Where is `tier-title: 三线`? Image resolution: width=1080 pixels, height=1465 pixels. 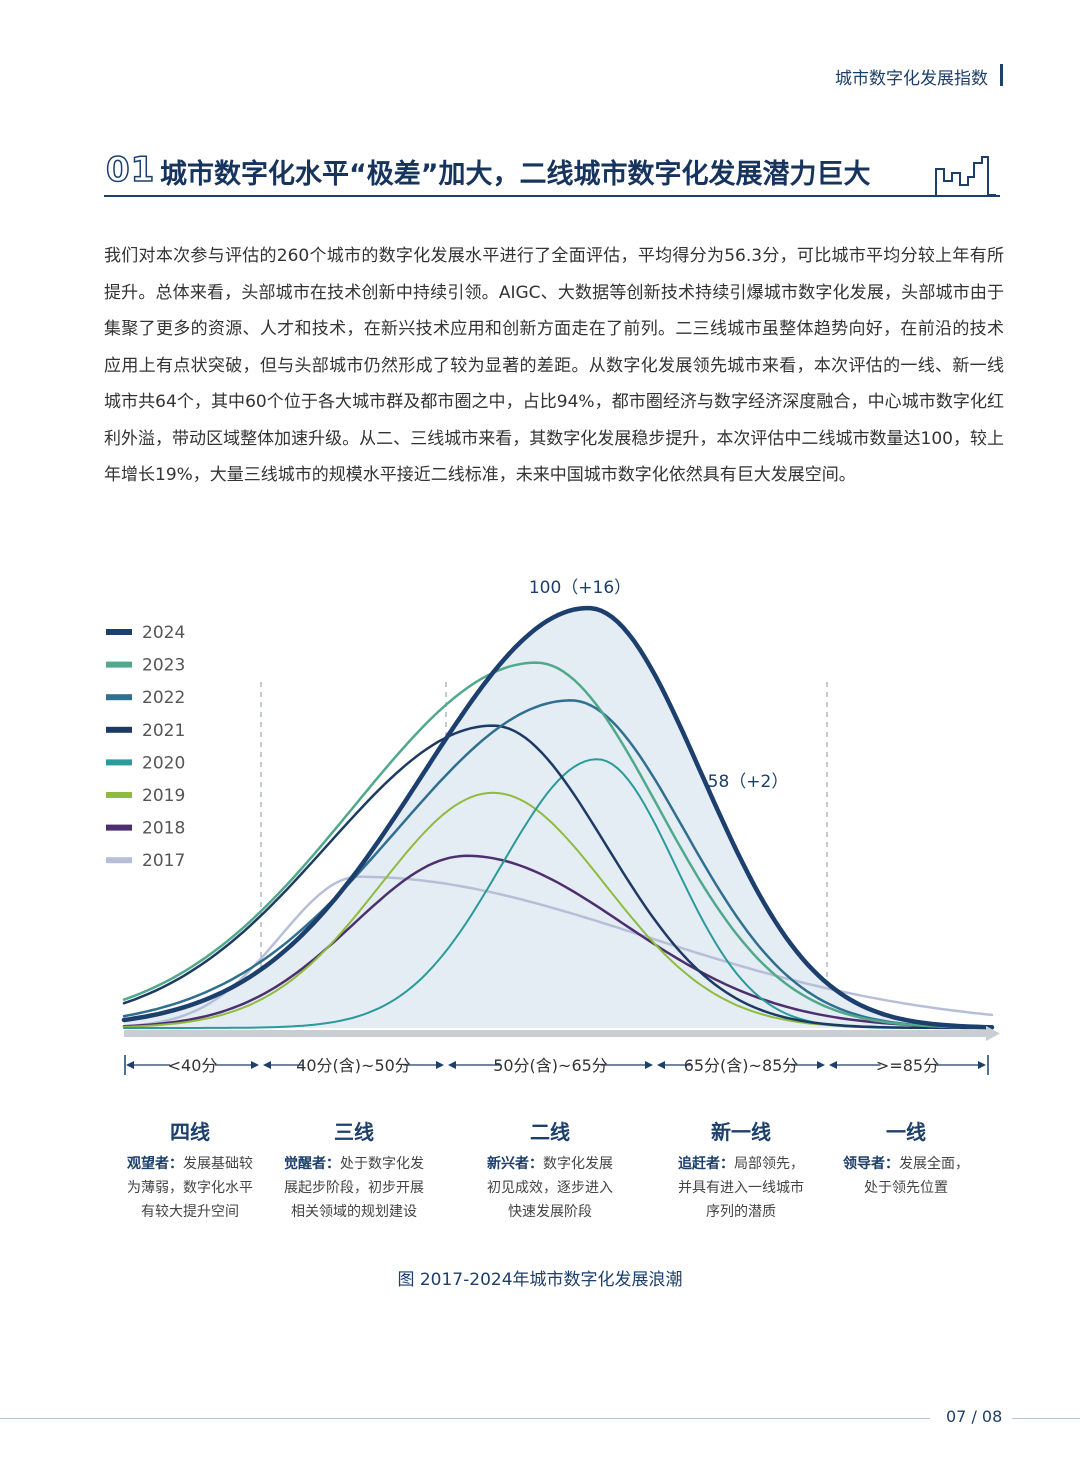
tier-title: 三线 is located at coordinates (354, 1132).